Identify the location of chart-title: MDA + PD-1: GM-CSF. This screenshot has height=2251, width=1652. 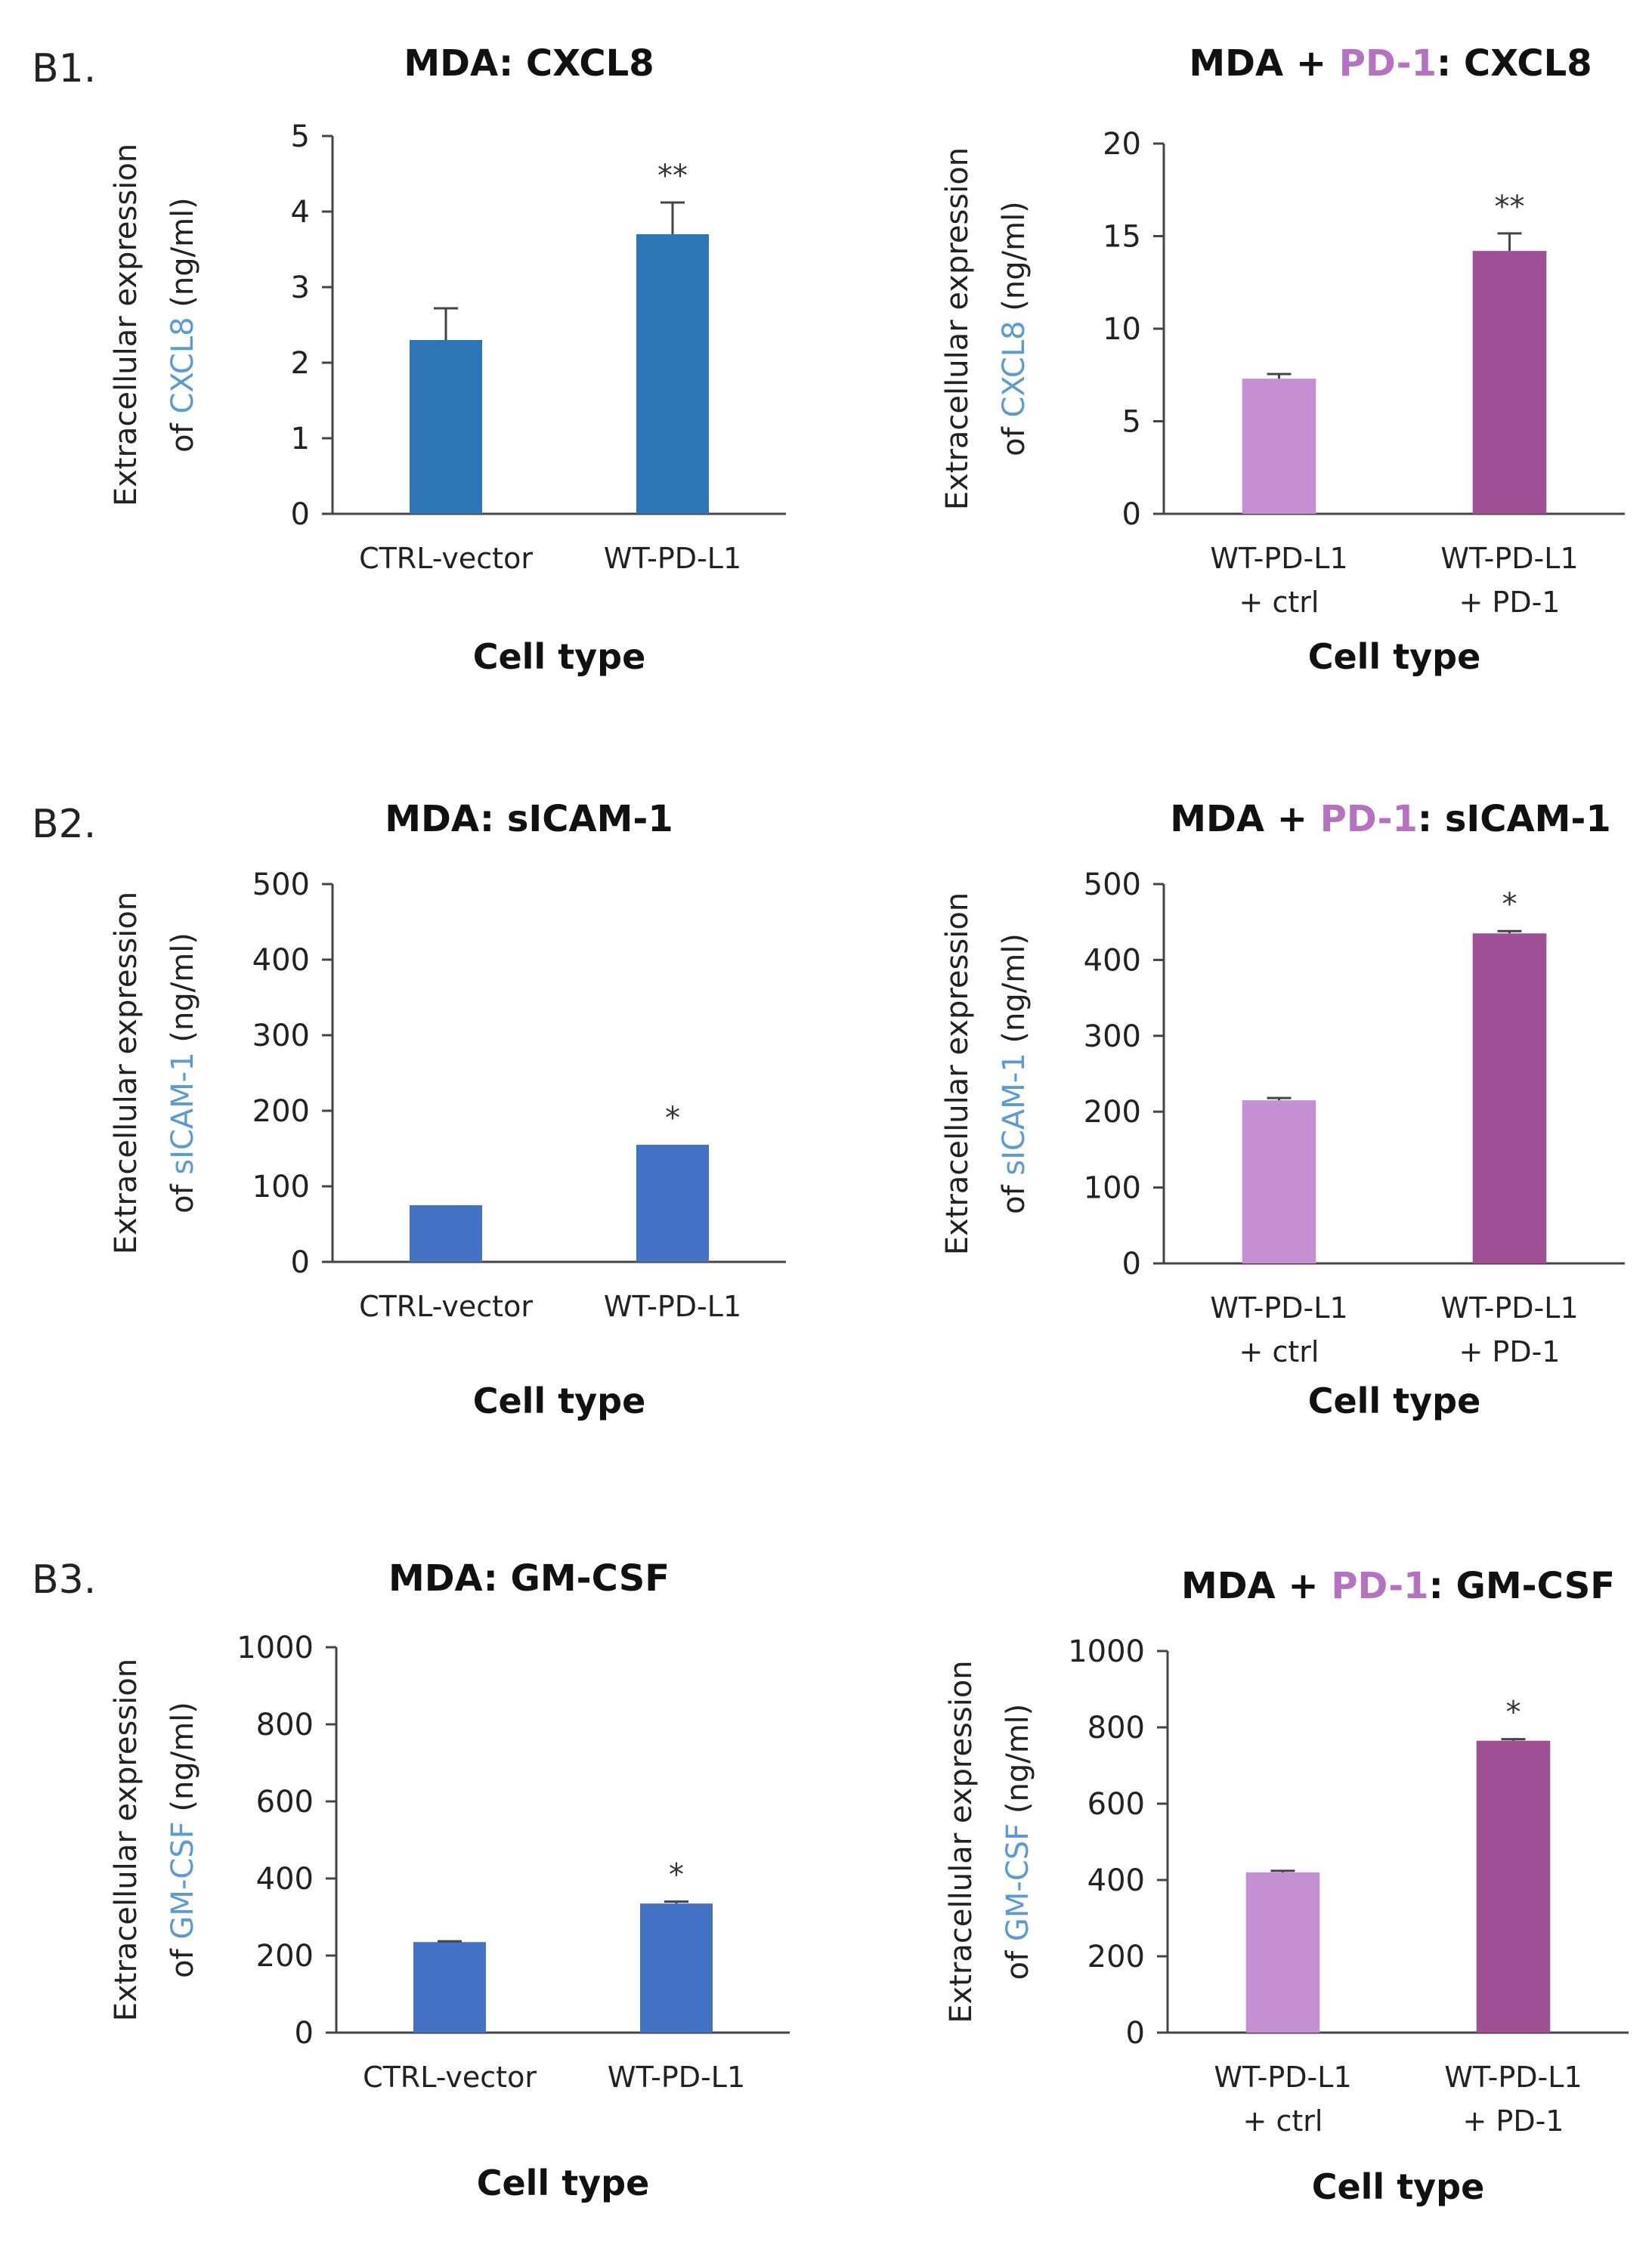
(1398, 1586).